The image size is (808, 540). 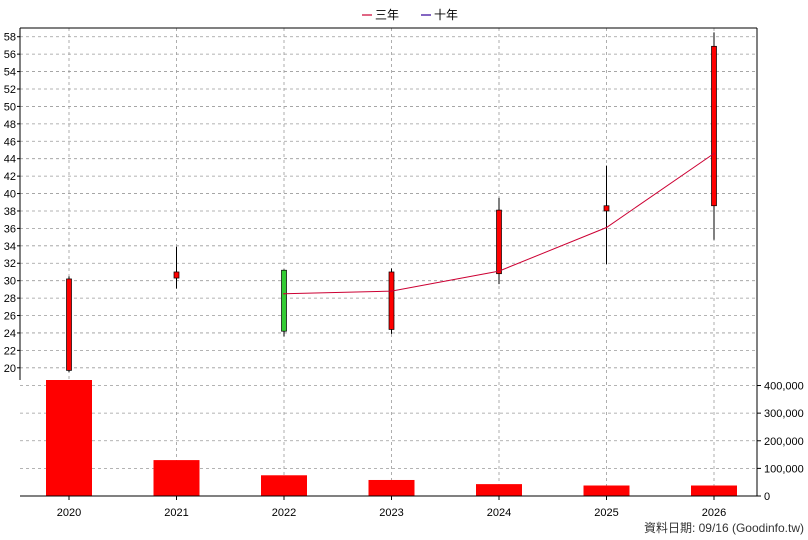 What do you see at coordinates (446, 15) in the screenshot?
I see `legend-label-1: 十年` at bounding box center [446, 15].